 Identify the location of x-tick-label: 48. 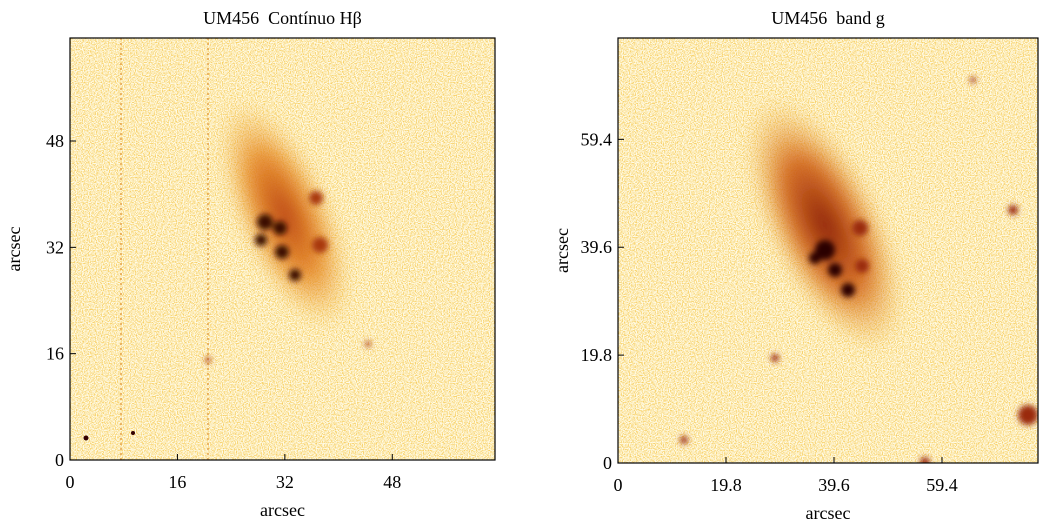
(392, 482).